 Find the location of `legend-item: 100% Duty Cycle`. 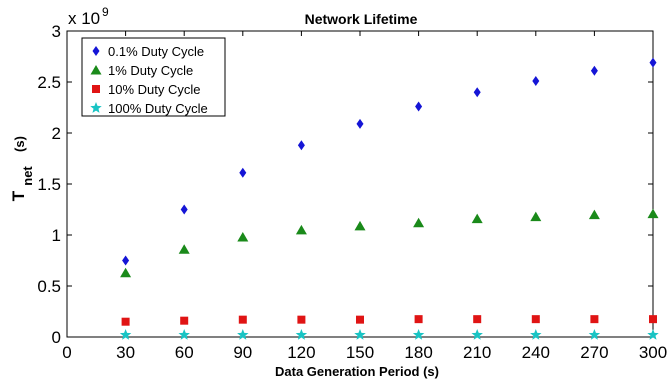

legend-item: 100% Duty Cycle is located at coordinates (149, 108).